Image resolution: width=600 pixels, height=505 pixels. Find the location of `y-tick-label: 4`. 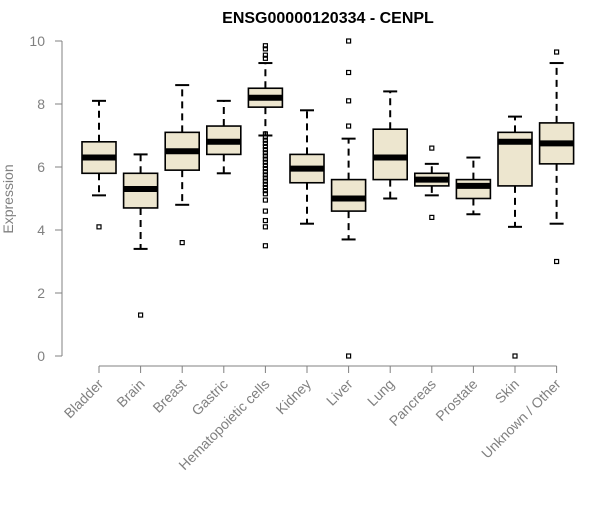

y-tick-label: 4 is located at coordinates (41, 230).